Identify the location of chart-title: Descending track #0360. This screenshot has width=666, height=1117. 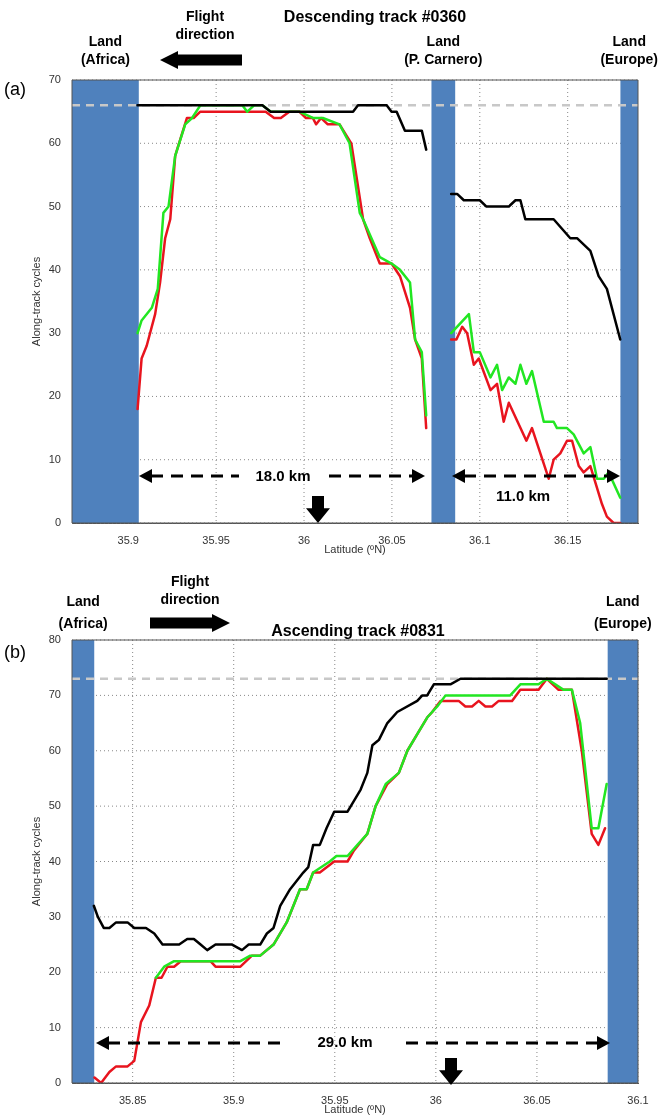
(375, 17).